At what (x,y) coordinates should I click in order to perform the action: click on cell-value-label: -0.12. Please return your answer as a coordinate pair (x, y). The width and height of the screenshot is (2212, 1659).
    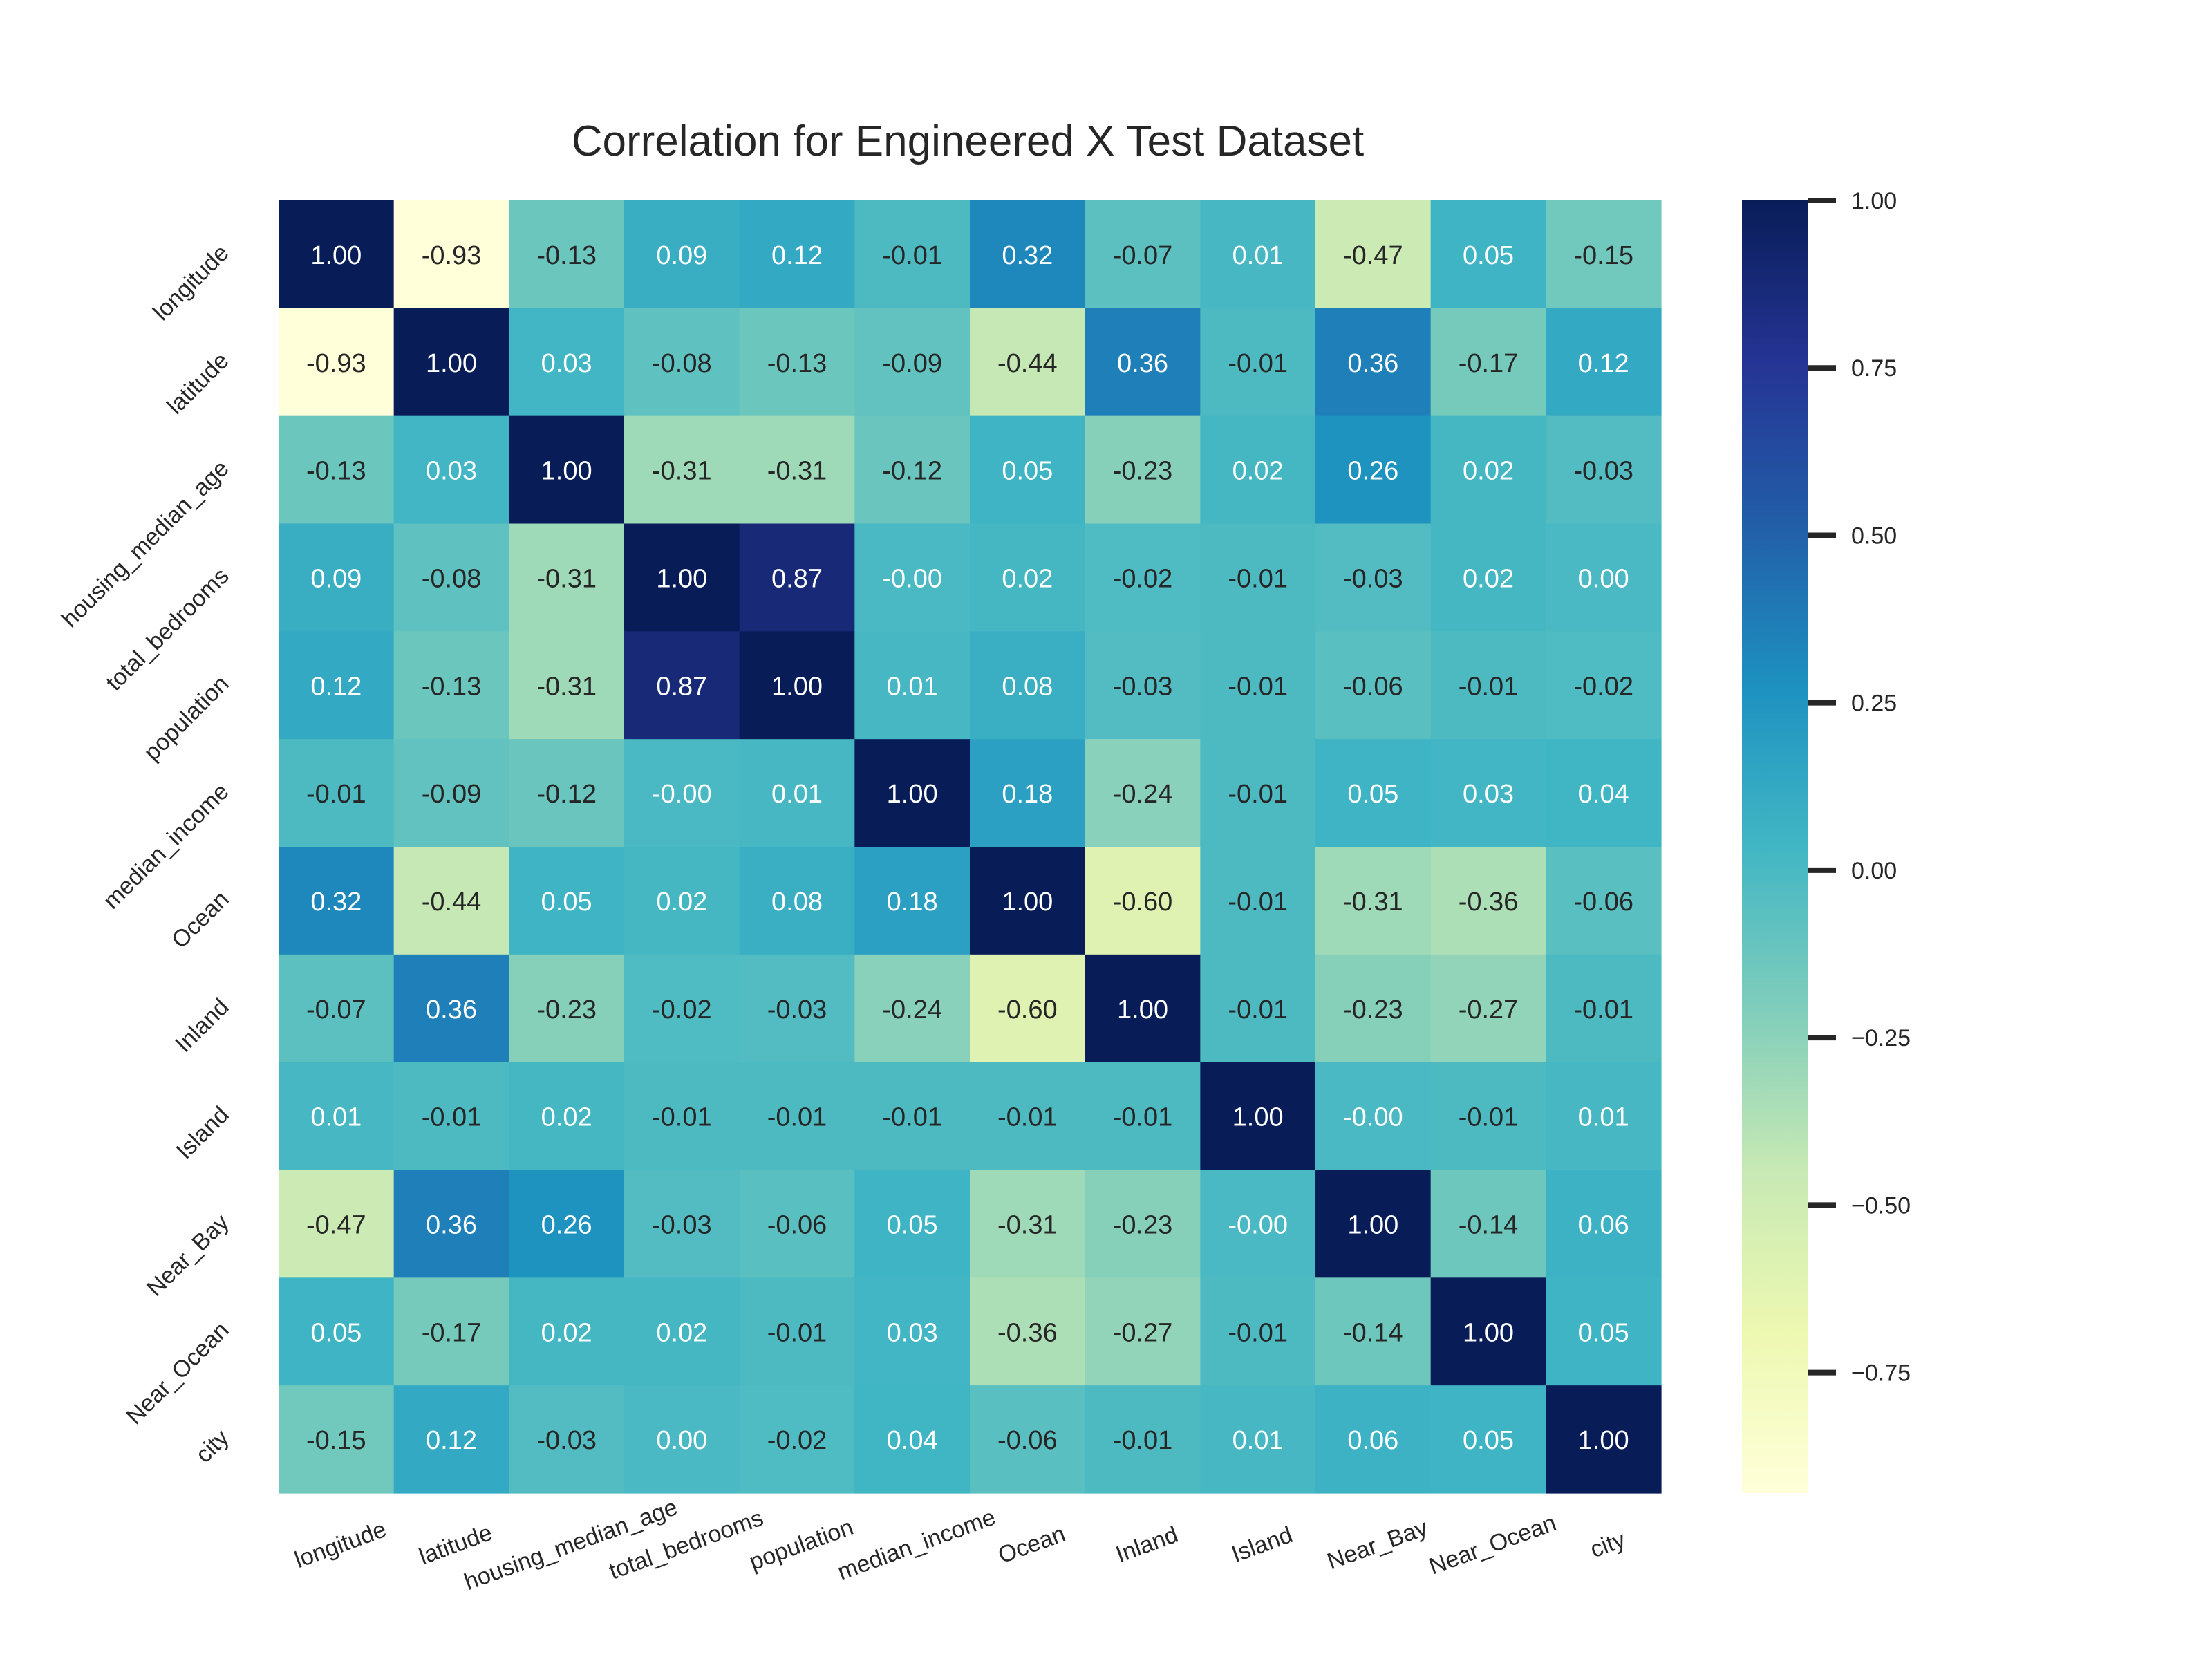
    Looking at the image, I should click on (912, 472).